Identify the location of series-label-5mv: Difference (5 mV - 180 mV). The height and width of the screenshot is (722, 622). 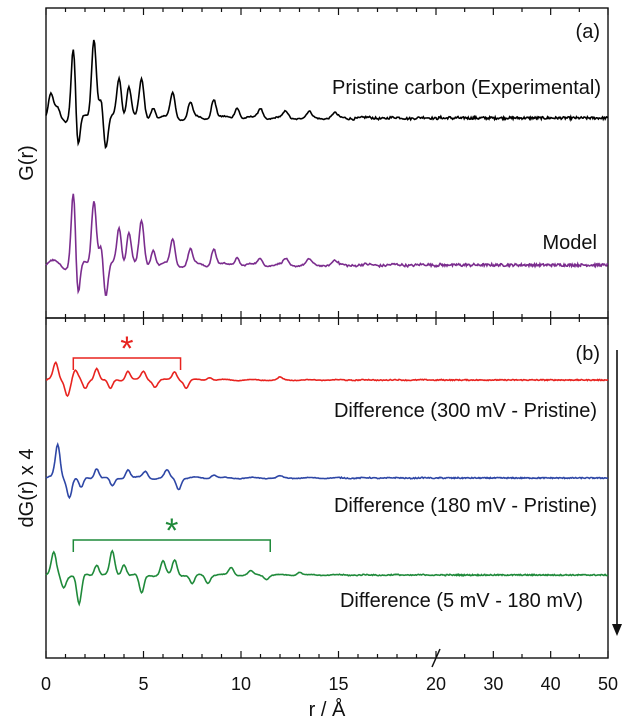
(461, 601).